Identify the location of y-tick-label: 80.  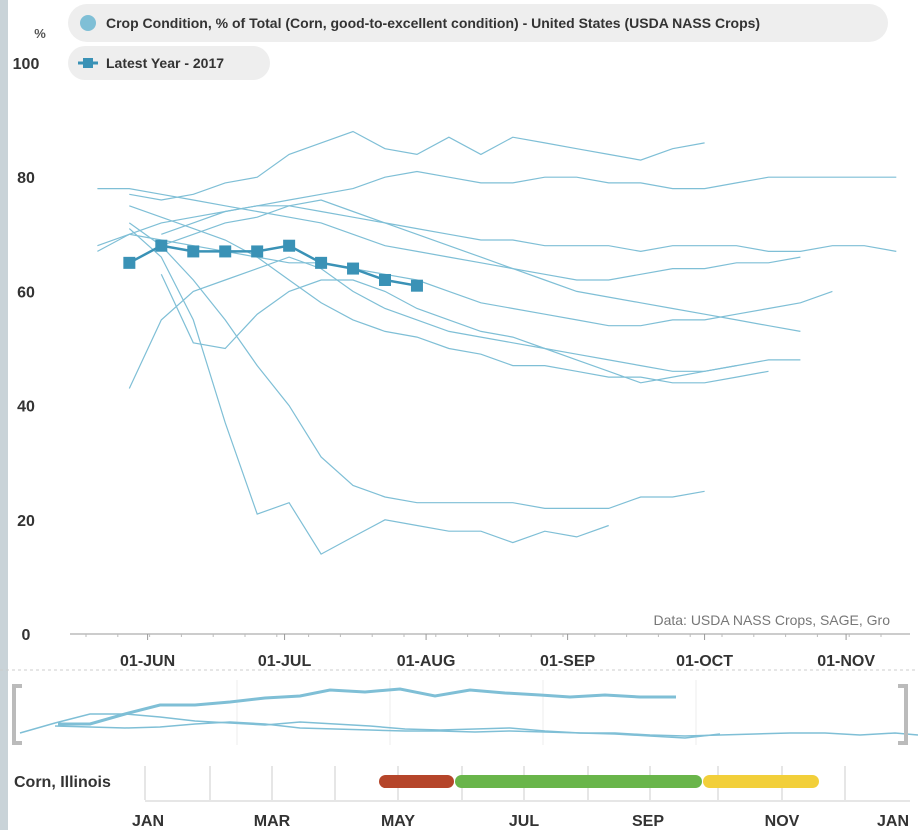
(26, 178).